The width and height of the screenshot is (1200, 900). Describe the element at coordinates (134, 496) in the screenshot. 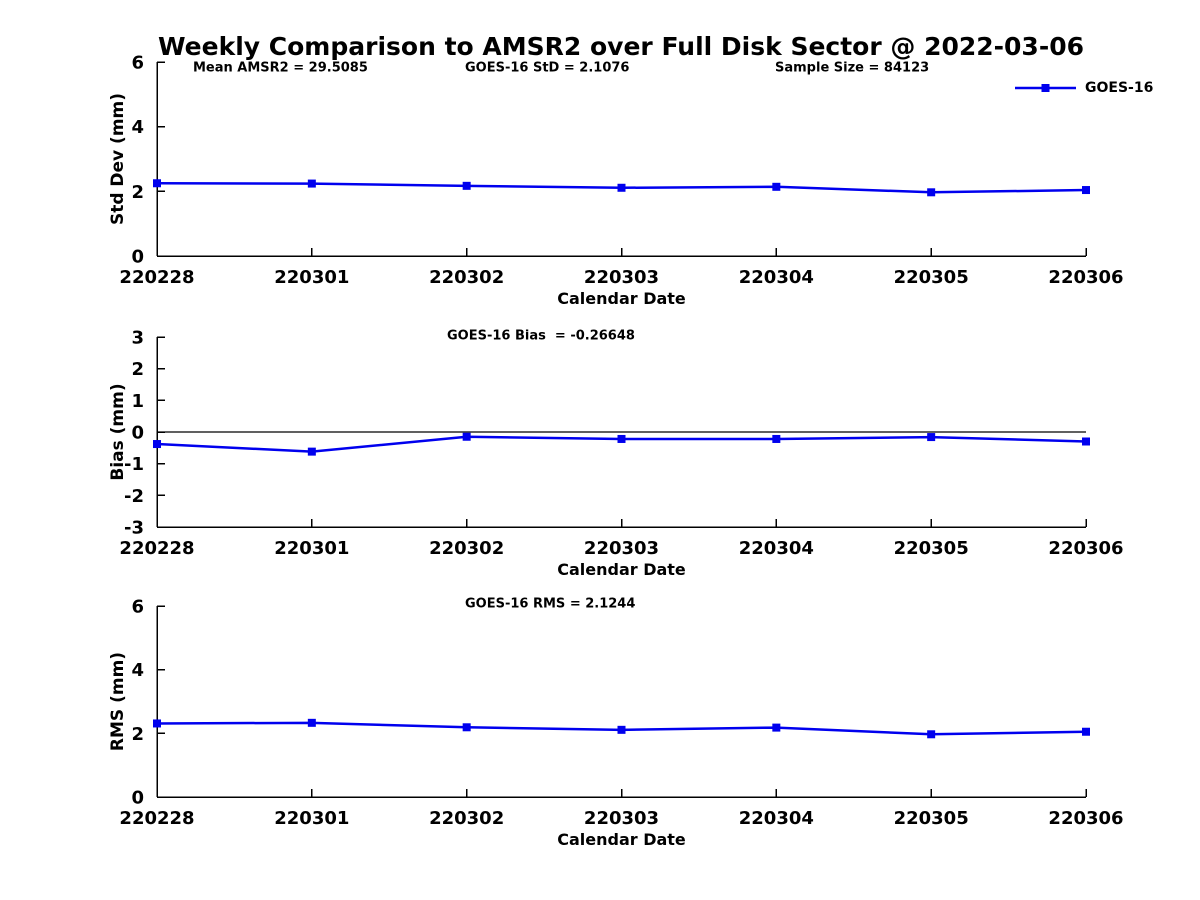

I see `y-tick-label: -2` at that location.